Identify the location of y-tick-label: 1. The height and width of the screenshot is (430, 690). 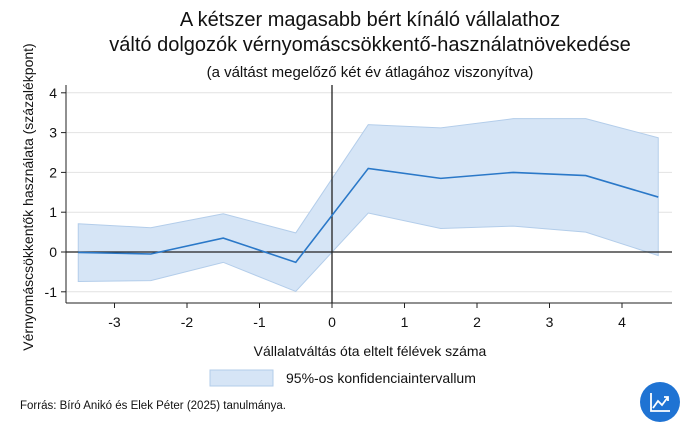
(53, 212).